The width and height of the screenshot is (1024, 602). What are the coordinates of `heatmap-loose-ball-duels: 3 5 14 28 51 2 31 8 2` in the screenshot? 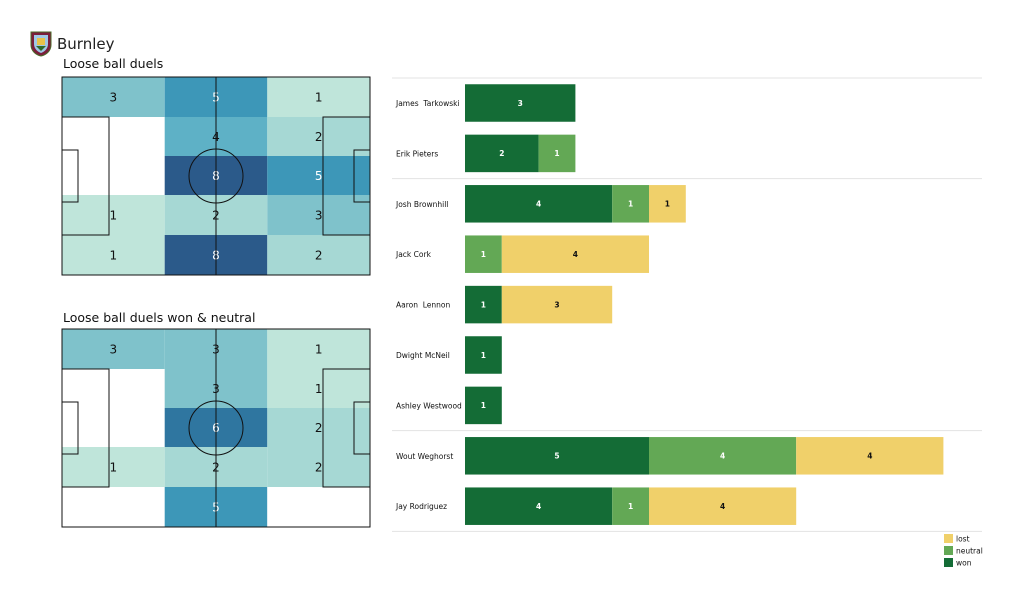 It's located at (216, 176).